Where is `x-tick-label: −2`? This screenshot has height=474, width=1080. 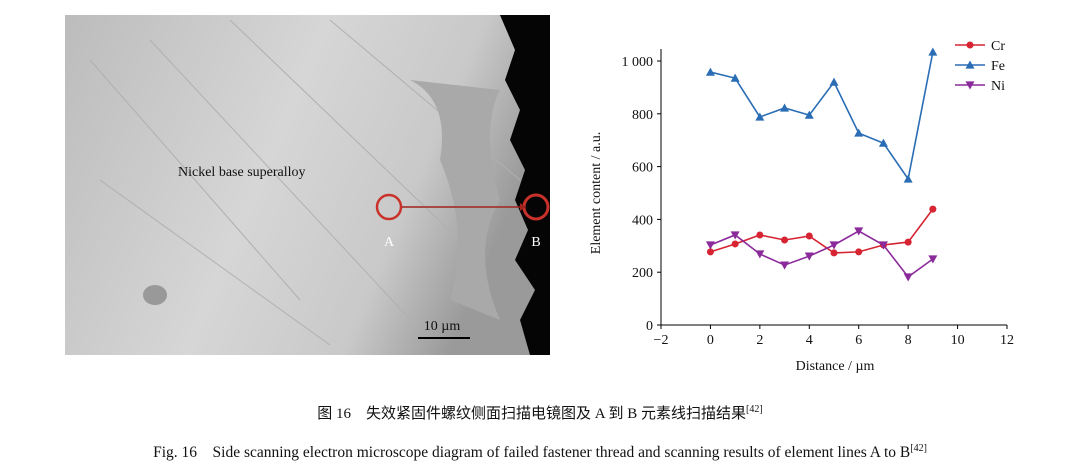 x-tick-label: −2 is located at coordinates (661, 340).